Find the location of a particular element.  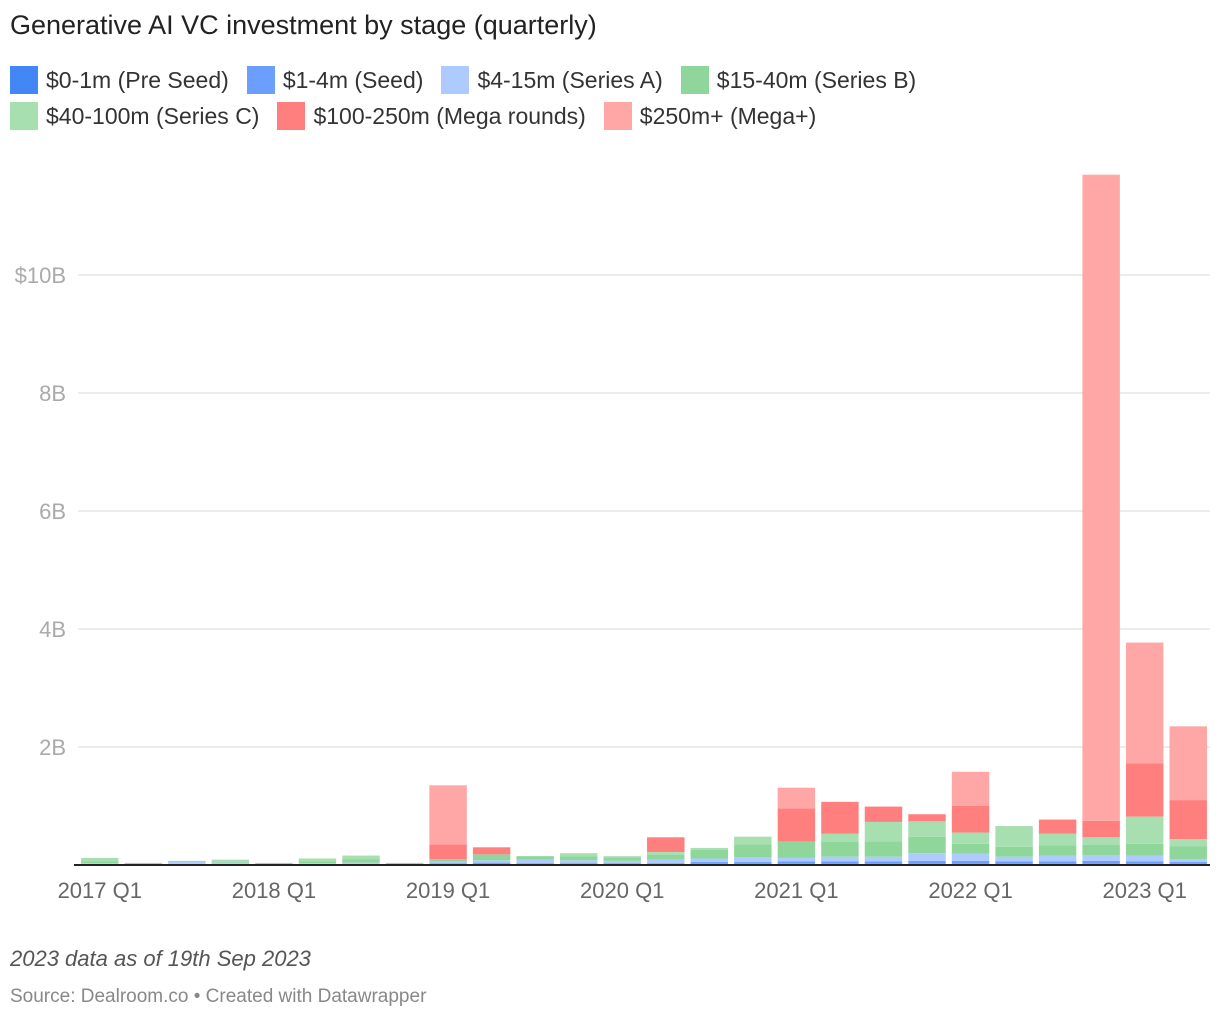

legend-item-series-c: $40-100m (Series C) is located at coordinates (134, 116).